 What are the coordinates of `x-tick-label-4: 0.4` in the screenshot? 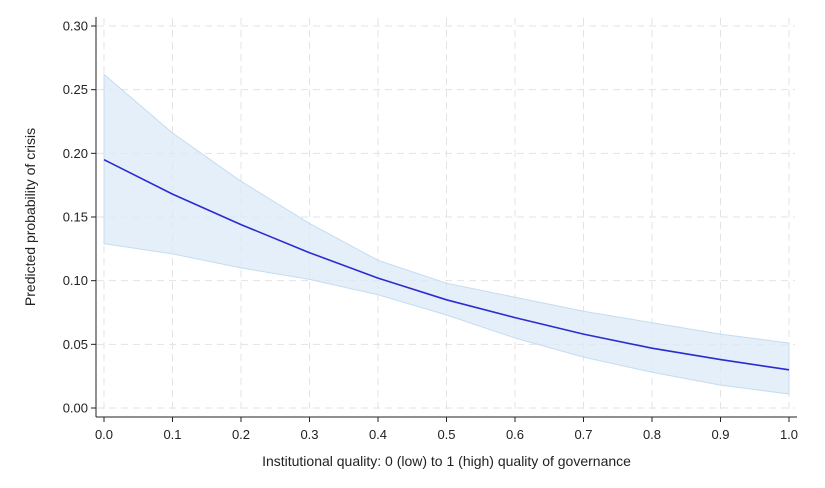 It's located at (378, 434).